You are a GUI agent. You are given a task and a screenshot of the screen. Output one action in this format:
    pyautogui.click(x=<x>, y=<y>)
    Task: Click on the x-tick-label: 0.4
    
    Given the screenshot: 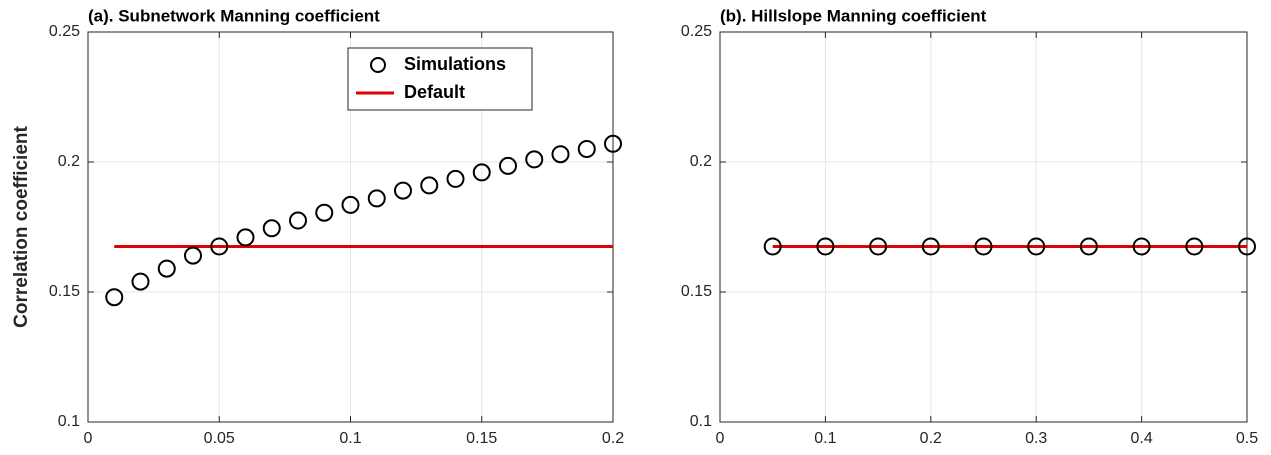 What is the action you would take?
    pyautogui.click(x=1141, y=438)
    